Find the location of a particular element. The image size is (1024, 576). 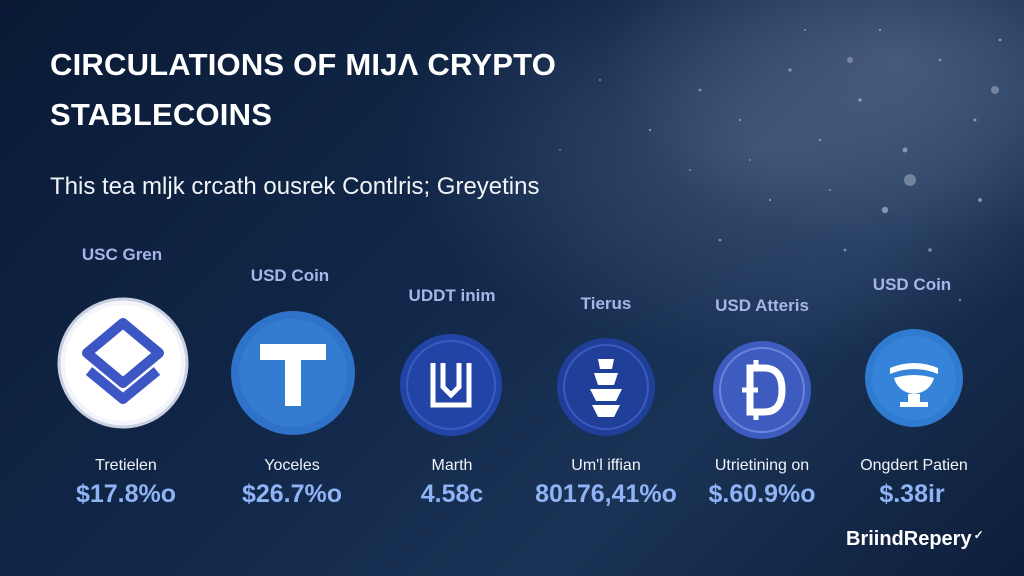

coin-value: $26.7%o is located at coordinates (292, 494).